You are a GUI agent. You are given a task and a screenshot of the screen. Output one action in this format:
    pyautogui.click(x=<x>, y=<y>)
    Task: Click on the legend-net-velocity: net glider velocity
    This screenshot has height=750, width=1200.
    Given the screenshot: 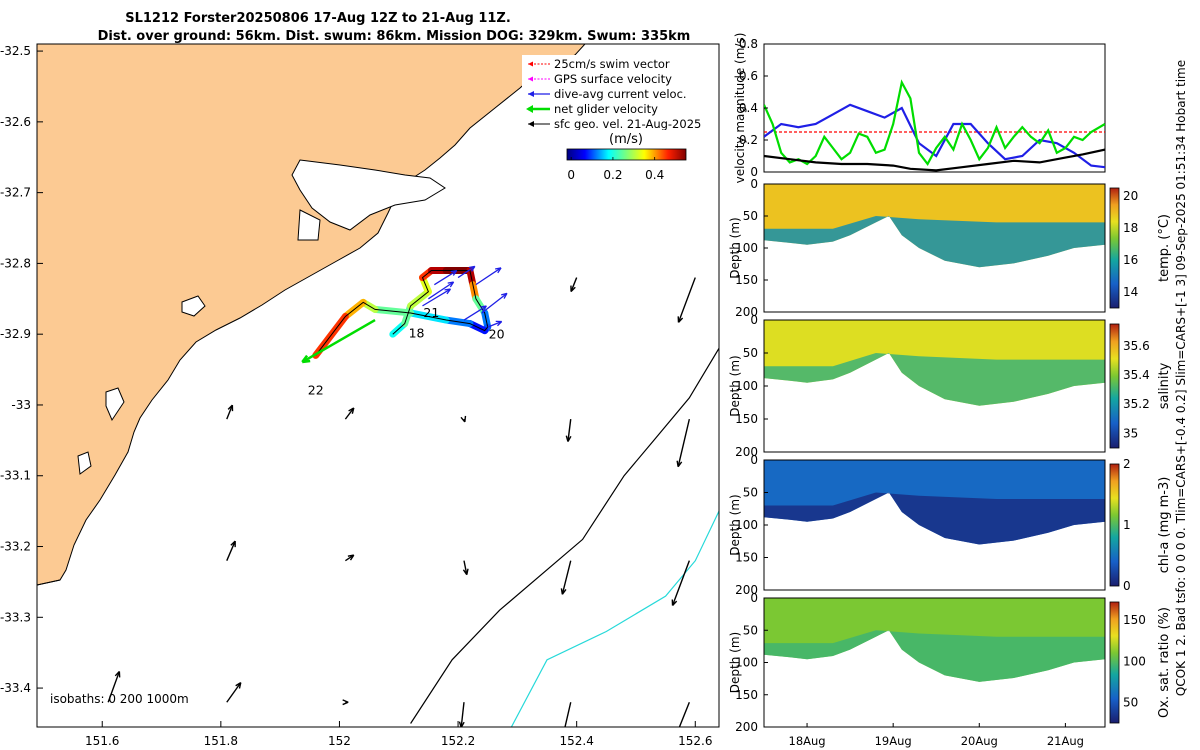 What is the action you would take?
    pyautogui.click(x=592, y=109)
    